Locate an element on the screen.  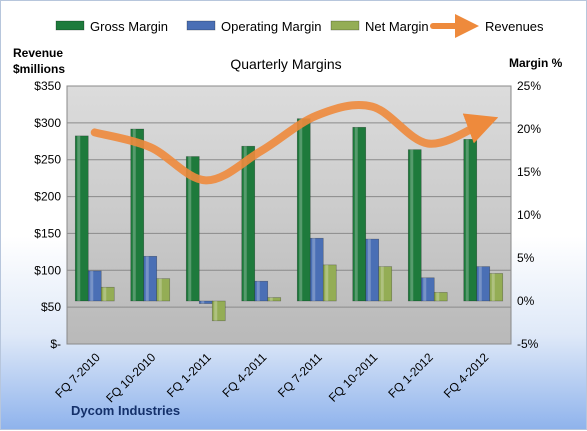
legend-label: Gross Margin is located at coordinates (129, 26).